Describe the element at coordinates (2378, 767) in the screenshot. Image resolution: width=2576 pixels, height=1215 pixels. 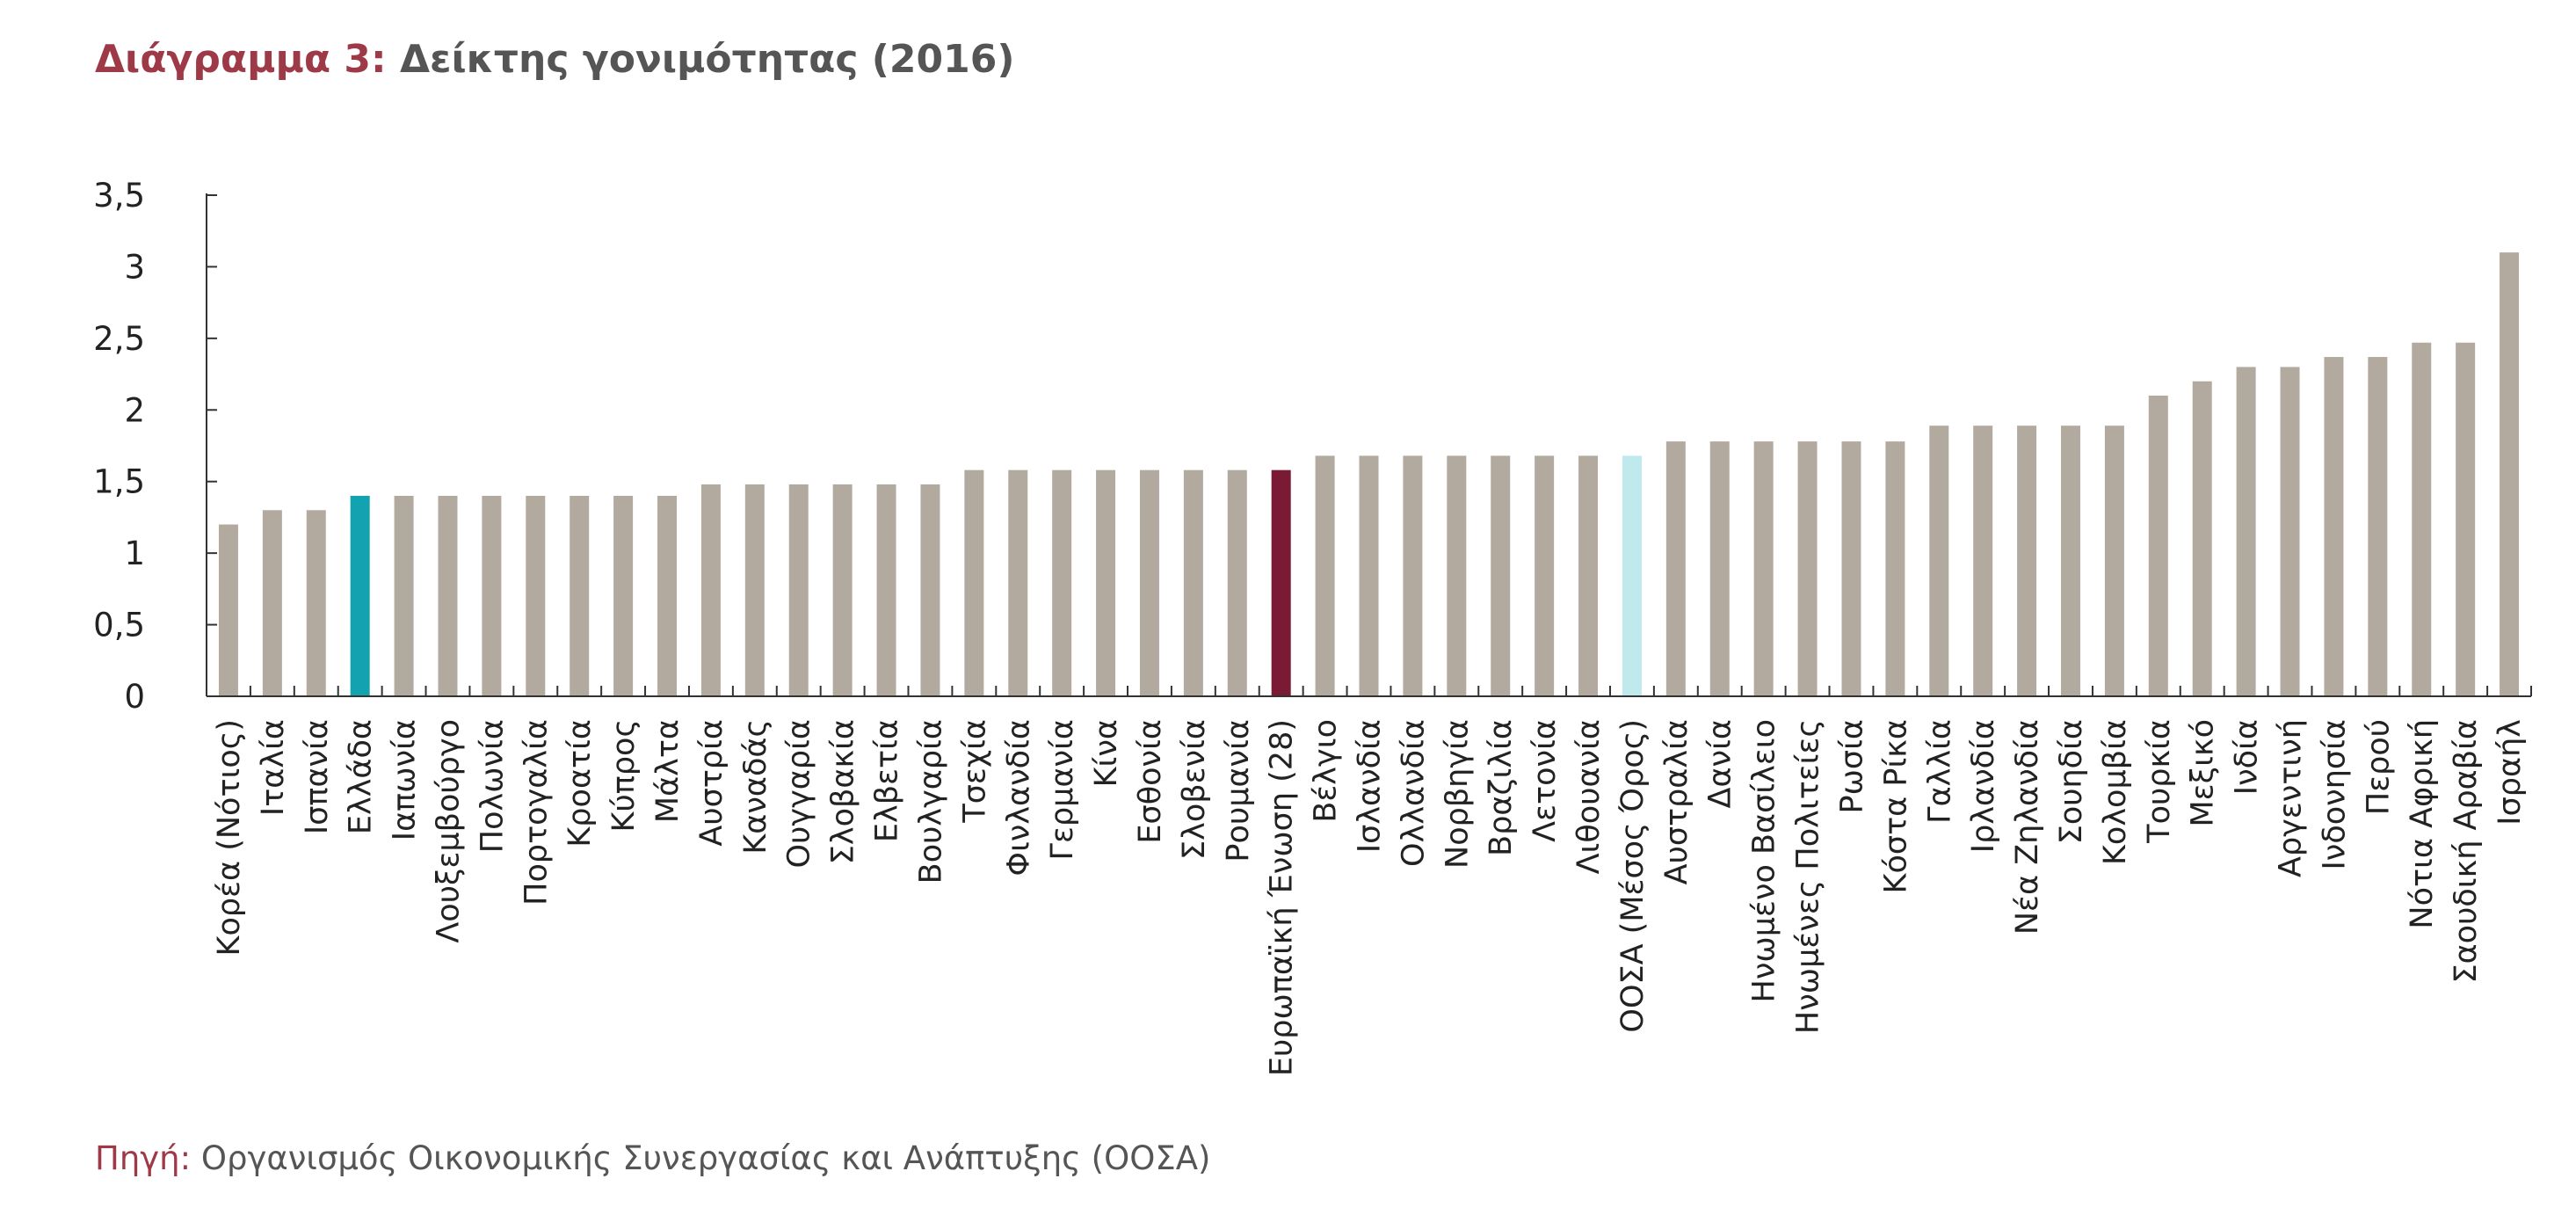
I see `x-tick-label: Περού` at that location.